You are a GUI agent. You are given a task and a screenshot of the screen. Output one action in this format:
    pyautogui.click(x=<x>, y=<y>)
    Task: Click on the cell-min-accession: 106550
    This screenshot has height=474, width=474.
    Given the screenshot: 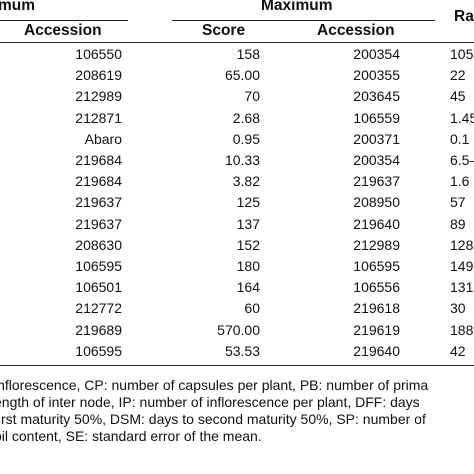 What is the action you would take?
    pyautogui.click(x=98, y=54)
    